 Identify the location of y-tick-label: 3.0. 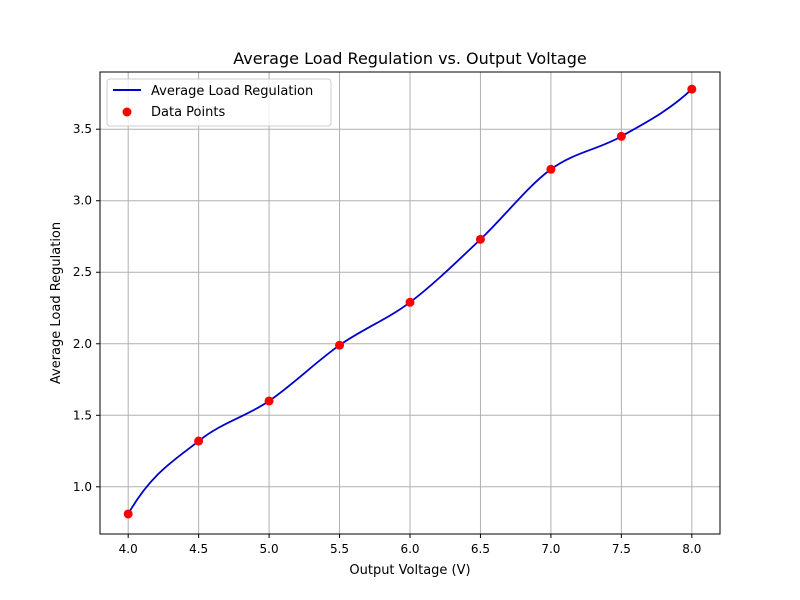
(82, 201).